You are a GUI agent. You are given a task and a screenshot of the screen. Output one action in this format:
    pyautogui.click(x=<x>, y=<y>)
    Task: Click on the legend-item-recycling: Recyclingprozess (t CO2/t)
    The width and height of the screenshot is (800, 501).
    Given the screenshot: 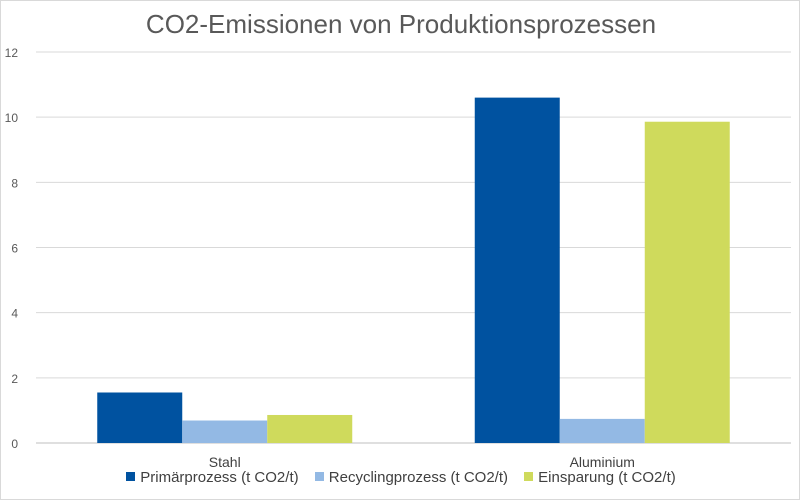 What is the action you would take?
    pyautogui.click(x=411, y=477)
    